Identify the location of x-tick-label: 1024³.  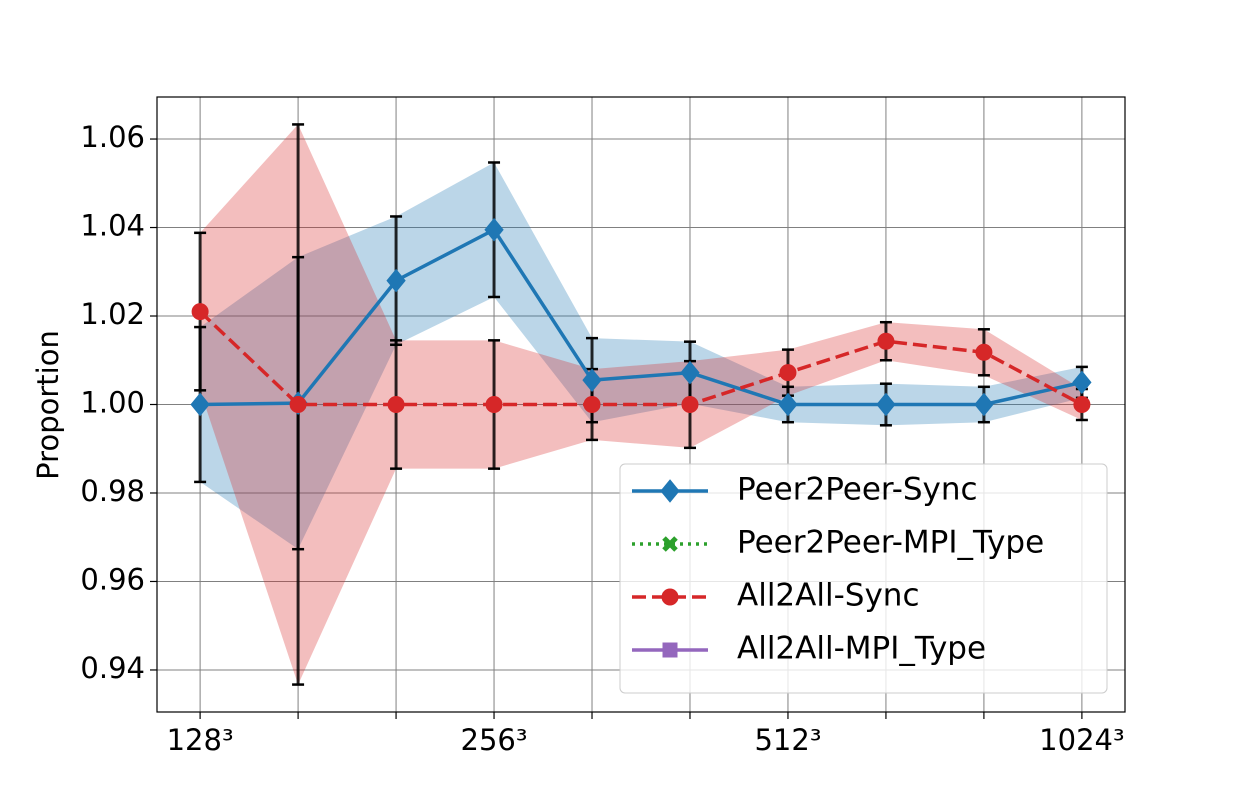
(1081, 740).